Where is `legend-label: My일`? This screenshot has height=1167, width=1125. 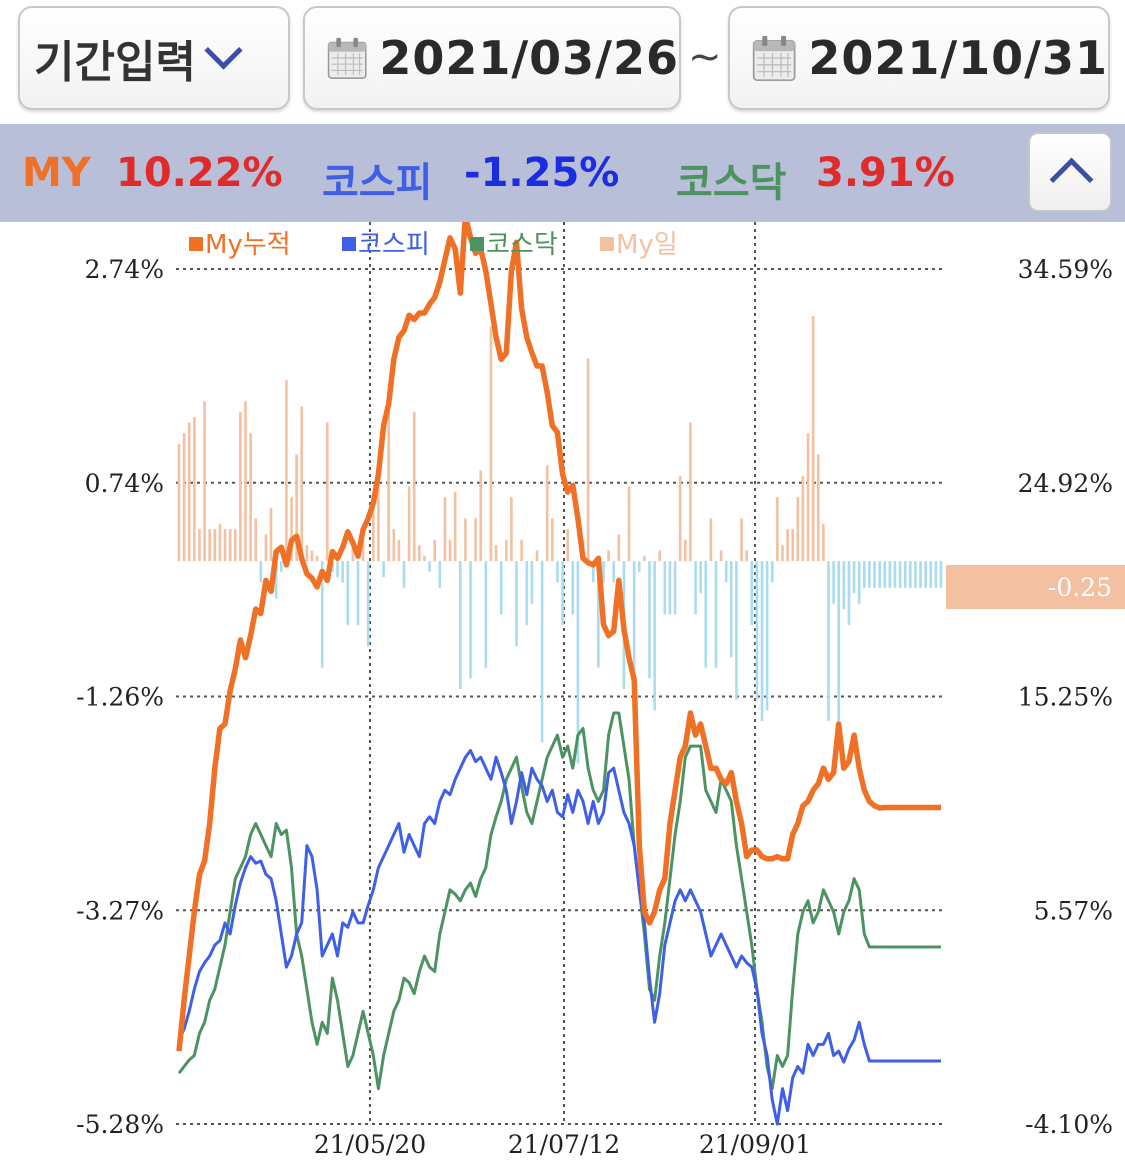
legend-label: My일 is located at coordinates (647, 245).